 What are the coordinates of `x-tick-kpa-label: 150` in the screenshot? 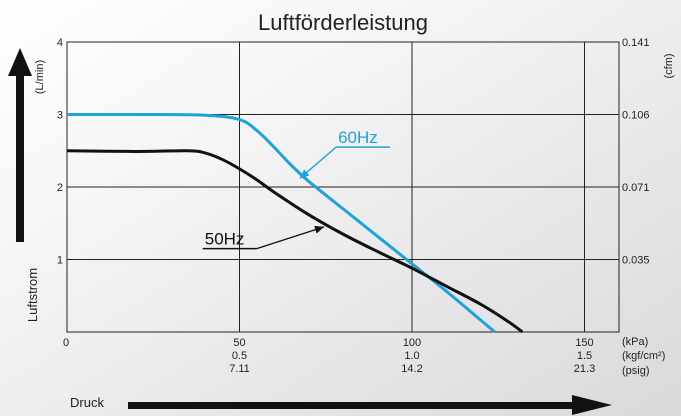 It's located at (584, 343).